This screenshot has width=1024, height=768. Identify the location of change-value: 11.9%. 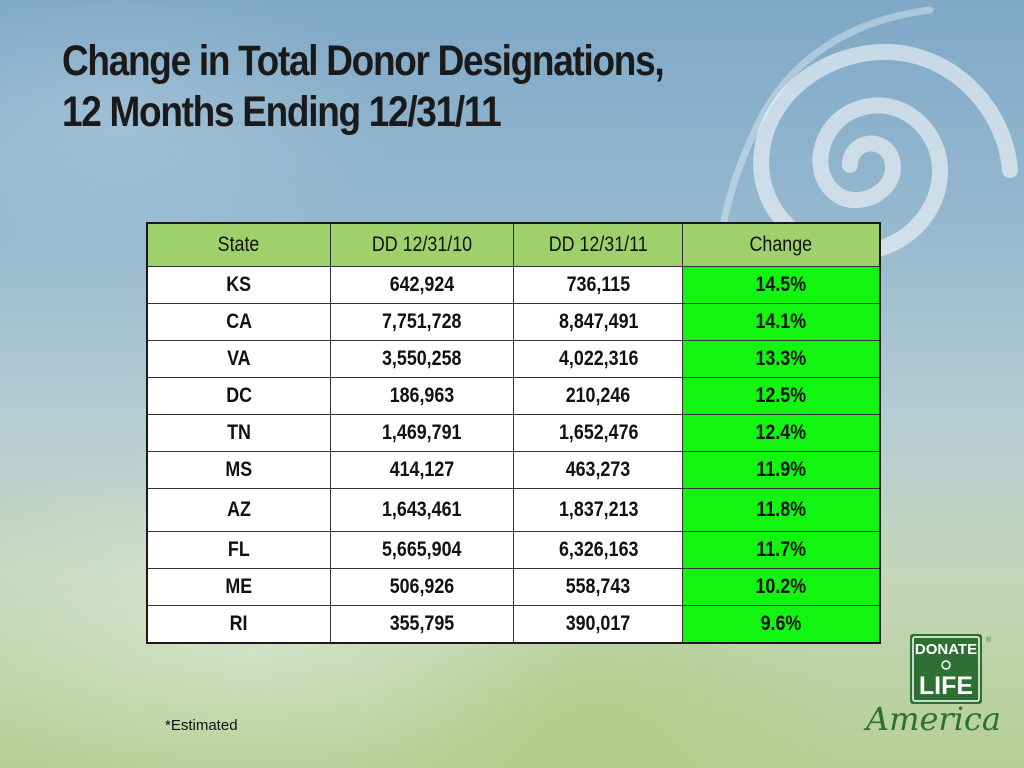
(781, 469).